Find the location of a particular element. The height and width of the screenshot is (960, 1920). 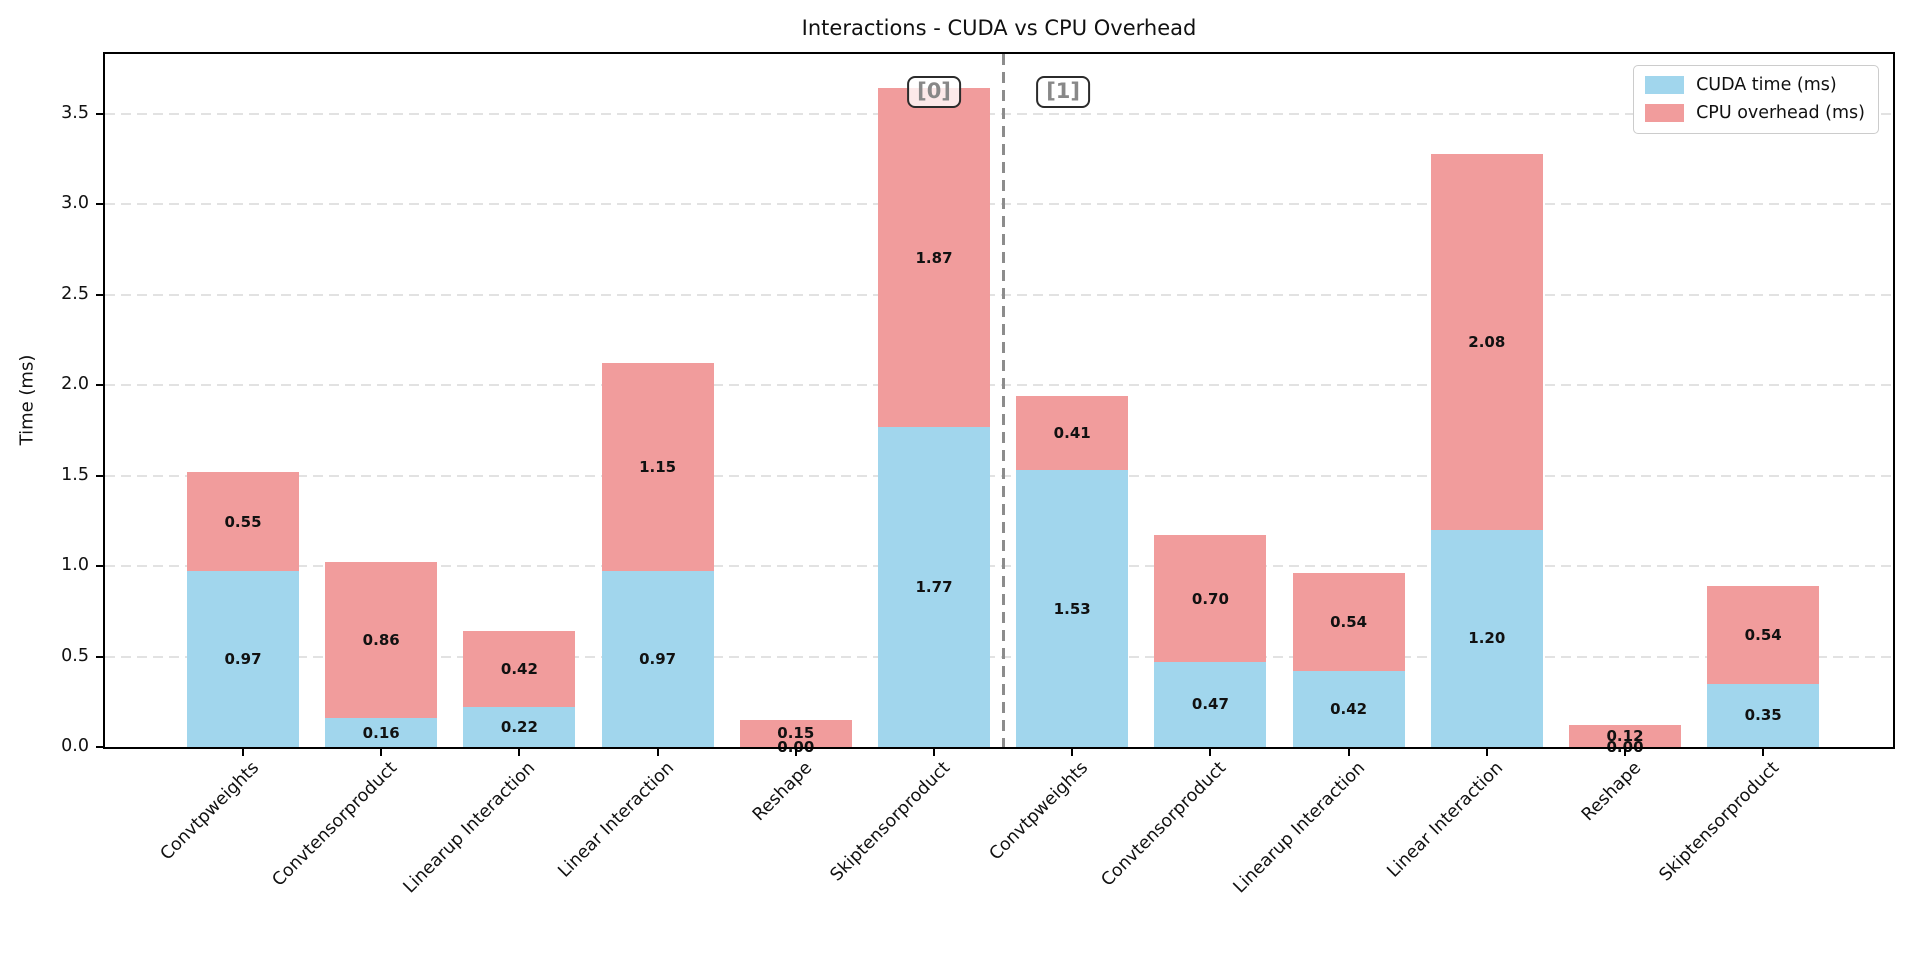

y-axis-label: Time (ms) is located at coordinates (27, 400).